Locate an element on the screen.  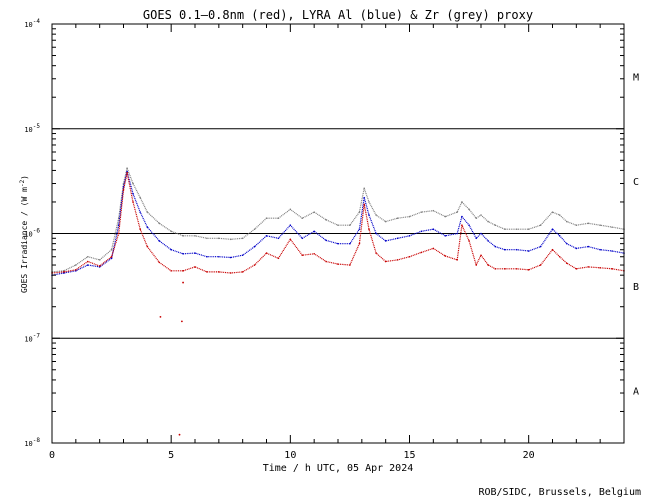
y-tick-label: 10⁻⁴ is located at coordinates (32, 23).